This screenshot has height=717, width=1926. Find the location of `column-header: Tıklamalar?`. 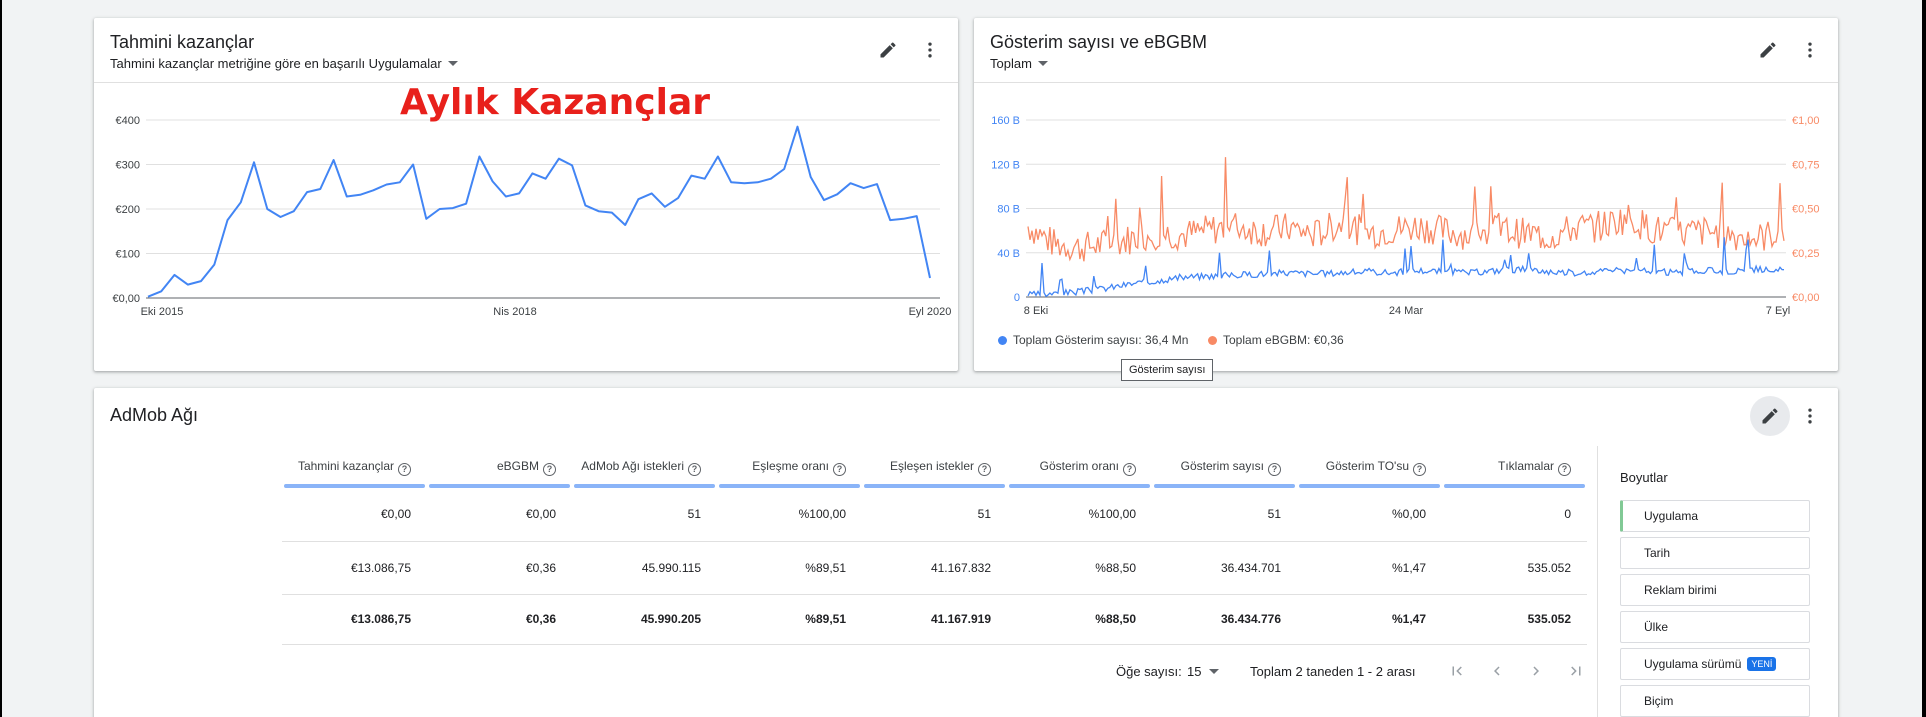

column-header: Tıklamalar? is located at coordinates (1514, 467).